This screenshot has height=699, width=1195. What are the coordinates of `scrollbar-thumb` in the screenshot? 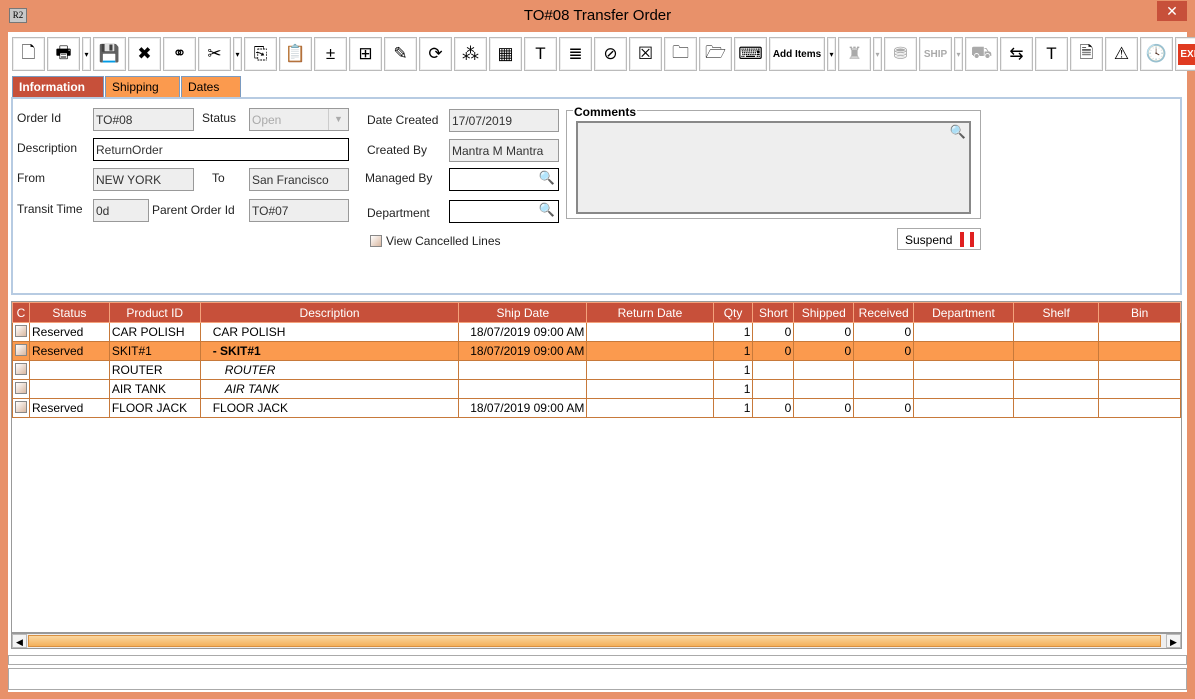 It's located at (594, 641).